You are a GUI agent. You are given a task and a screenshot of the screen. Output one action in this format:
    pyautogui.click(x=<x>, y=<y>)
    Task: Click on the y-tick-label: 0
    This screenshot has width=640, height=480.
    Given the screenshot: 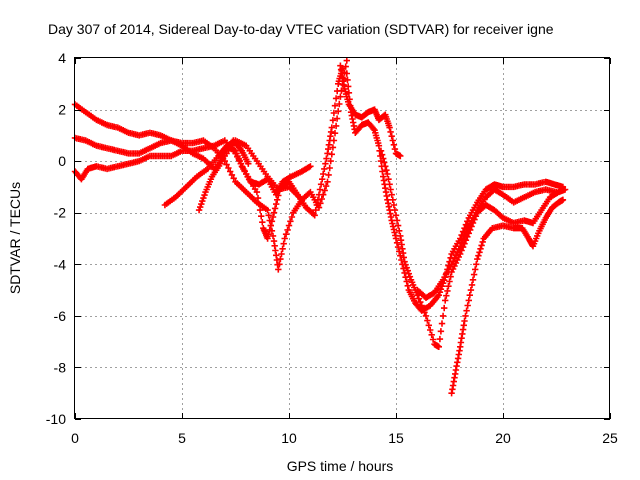 What is the action you would take?
    pyautogui.click(x=62, y=161)
    